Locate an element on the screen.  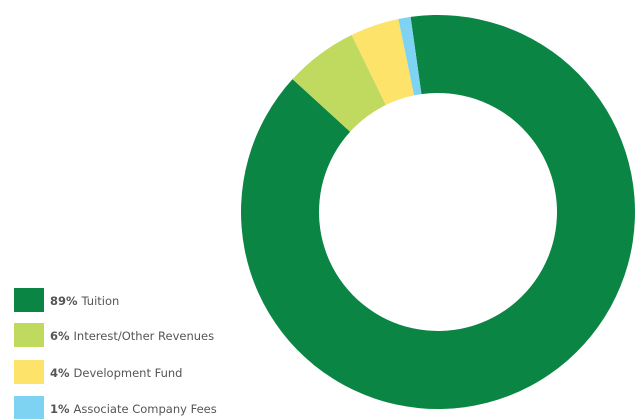
legend-value: 6% is located at coordinates (60, 336).